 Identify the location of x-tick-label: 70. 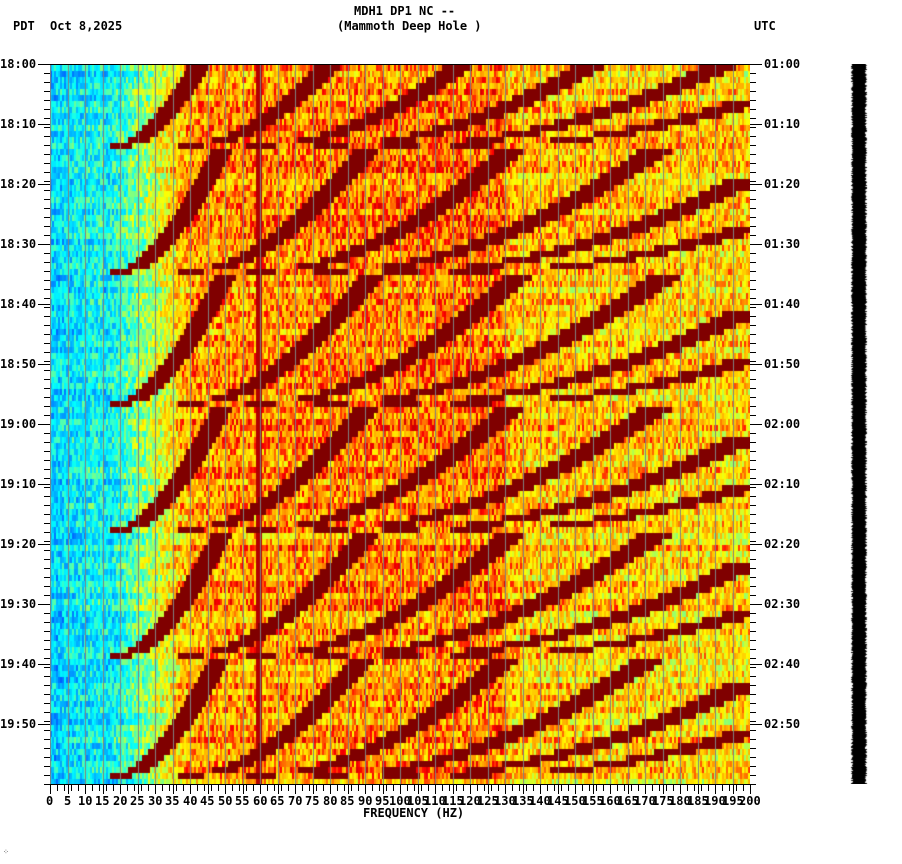
(295, 801).